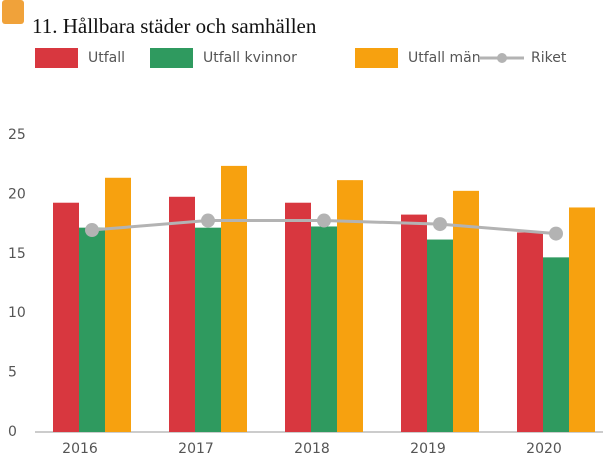 The image size is (605, 463). What do you see at coordinates (250, 58) in the screenshot?
I see `legend-label: Utfall kvinnor` at bounding box center [250, 58].